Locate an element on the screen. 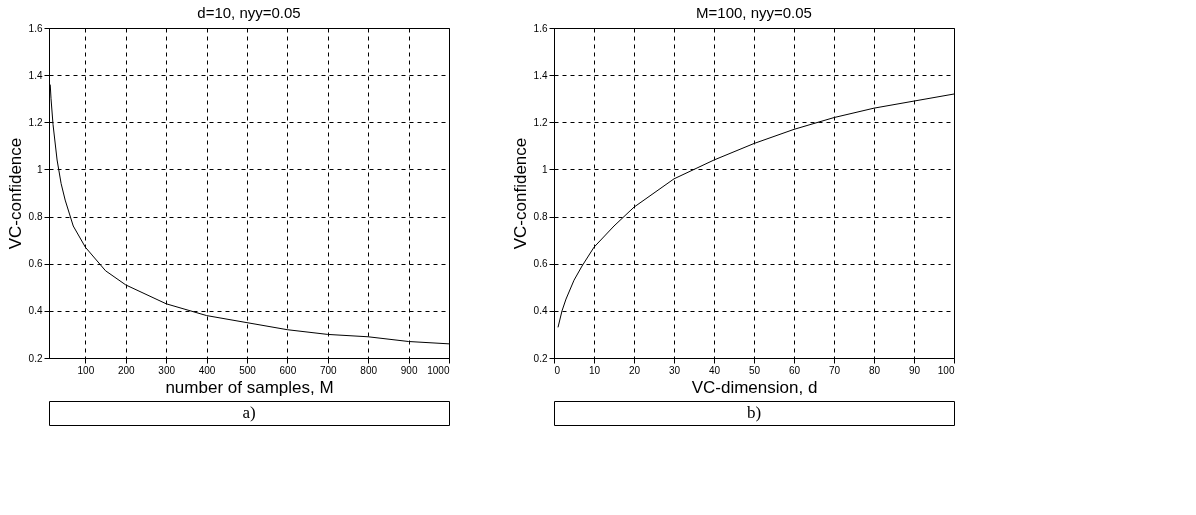 This screenshot has width=1196, height=515. chart-title: d=10, nyy=0.05 is located at coordinates (249, 12).